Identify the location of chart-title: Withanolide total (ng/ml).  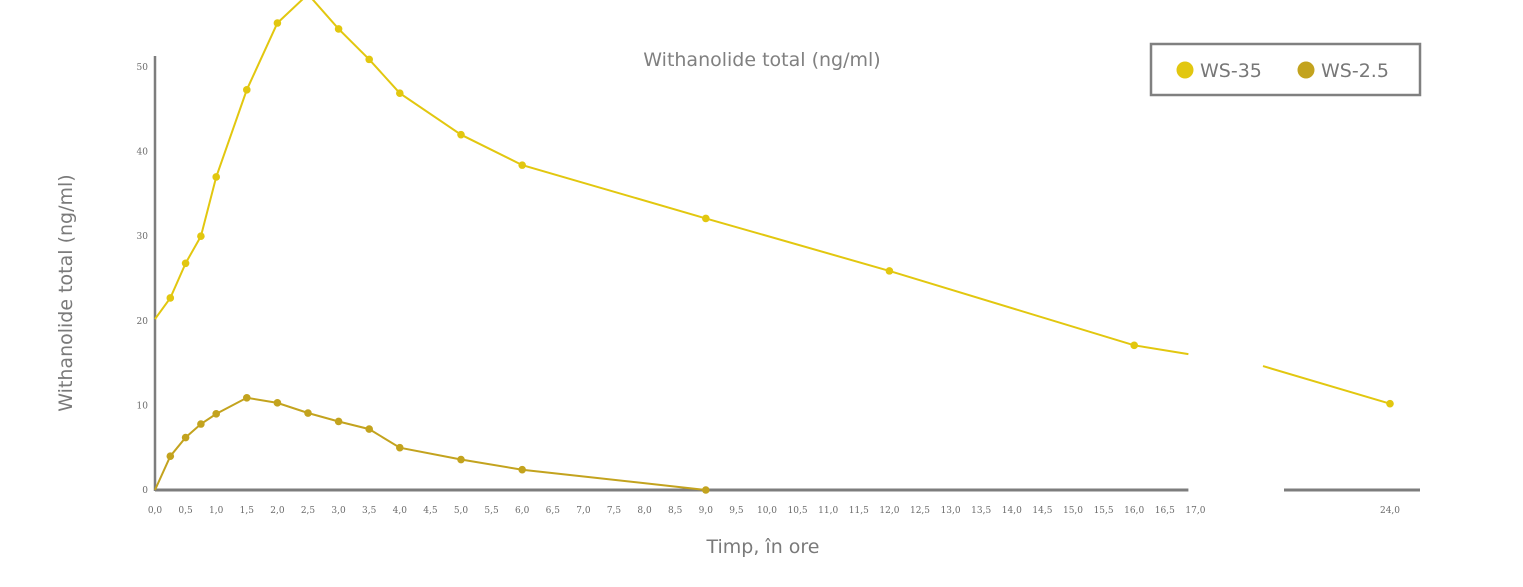
(761, 60).